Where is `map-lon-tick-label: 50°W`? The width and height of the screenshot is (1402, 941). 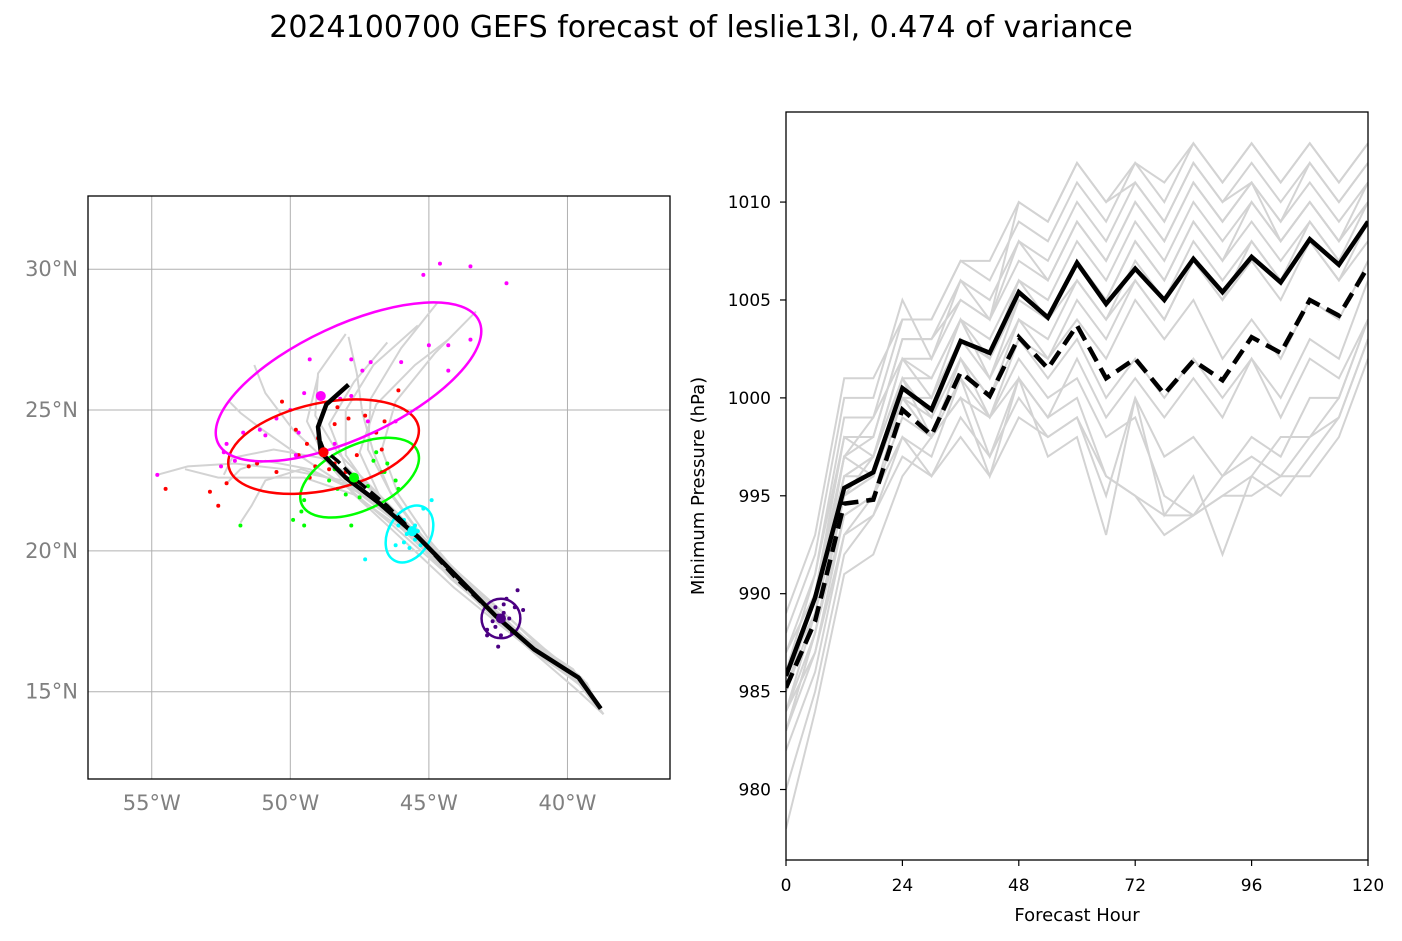 map-lon-tick-label: 50°W is located at coordinates (290, 803).